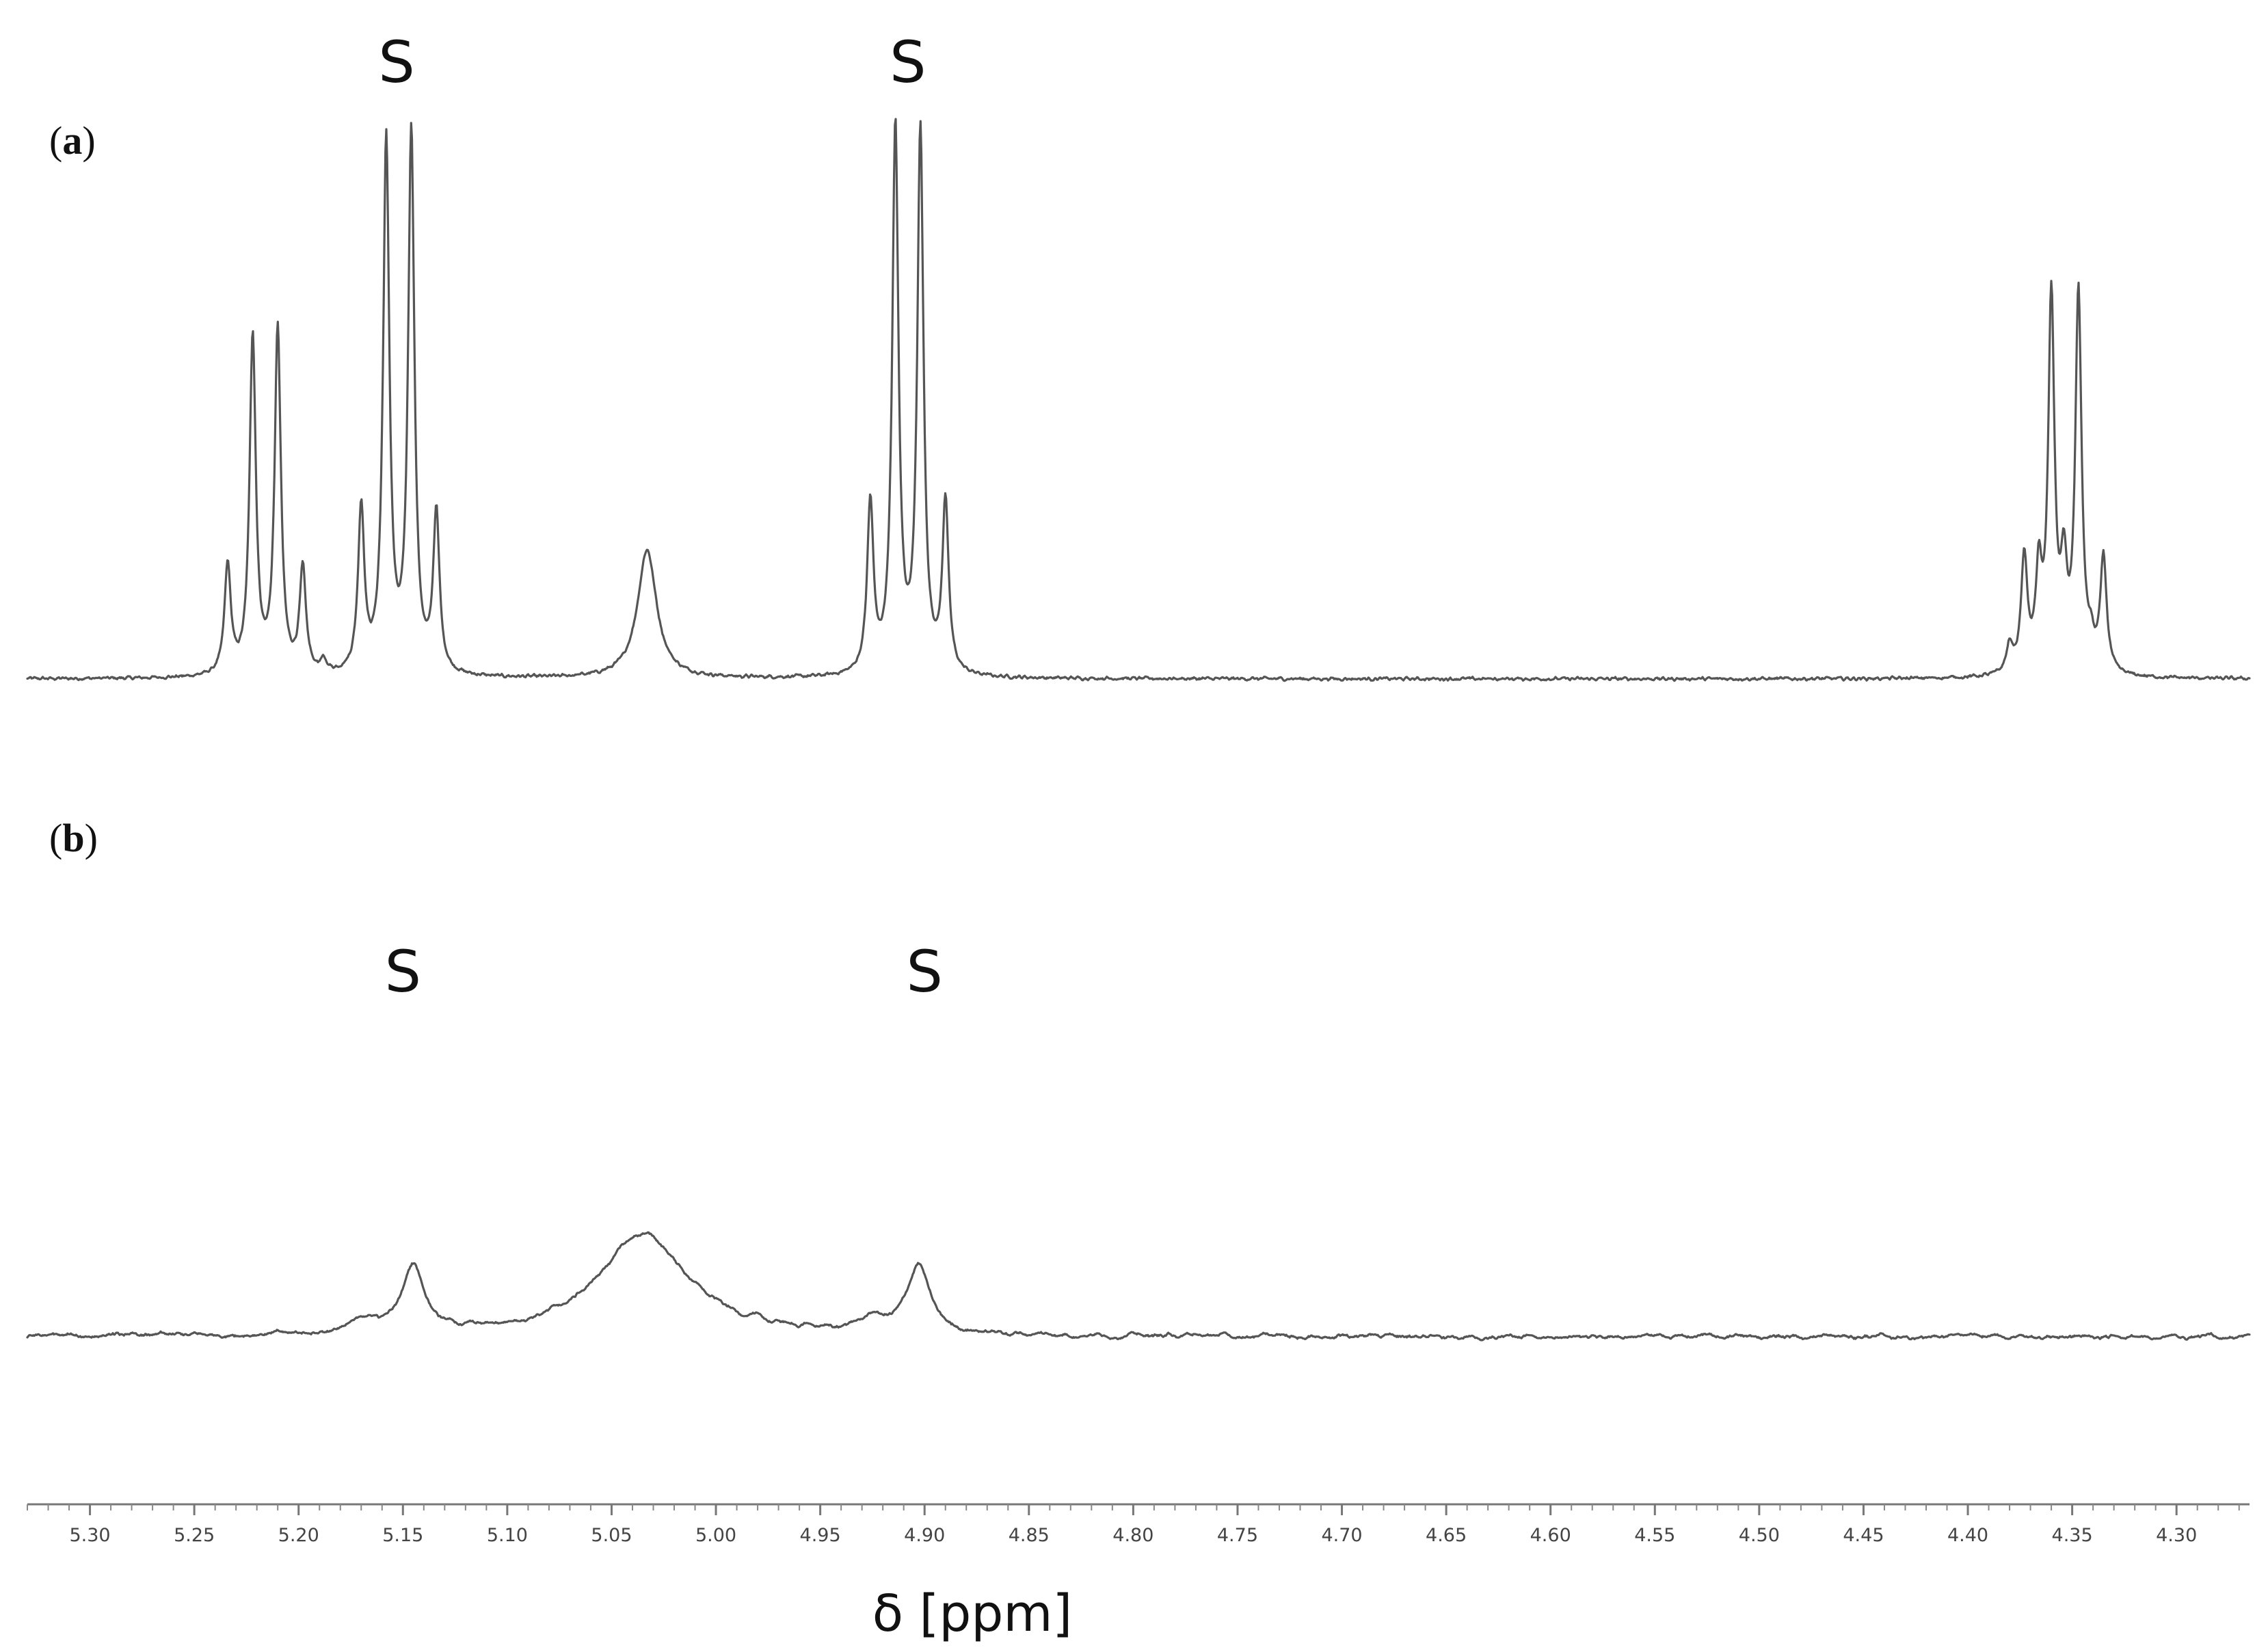 The width and height of the screenshot is (2268, 1652). Describe the element at coordinates (1967, 1535) in the screenshot. I see `x-tick-label: 4.40` at that location.